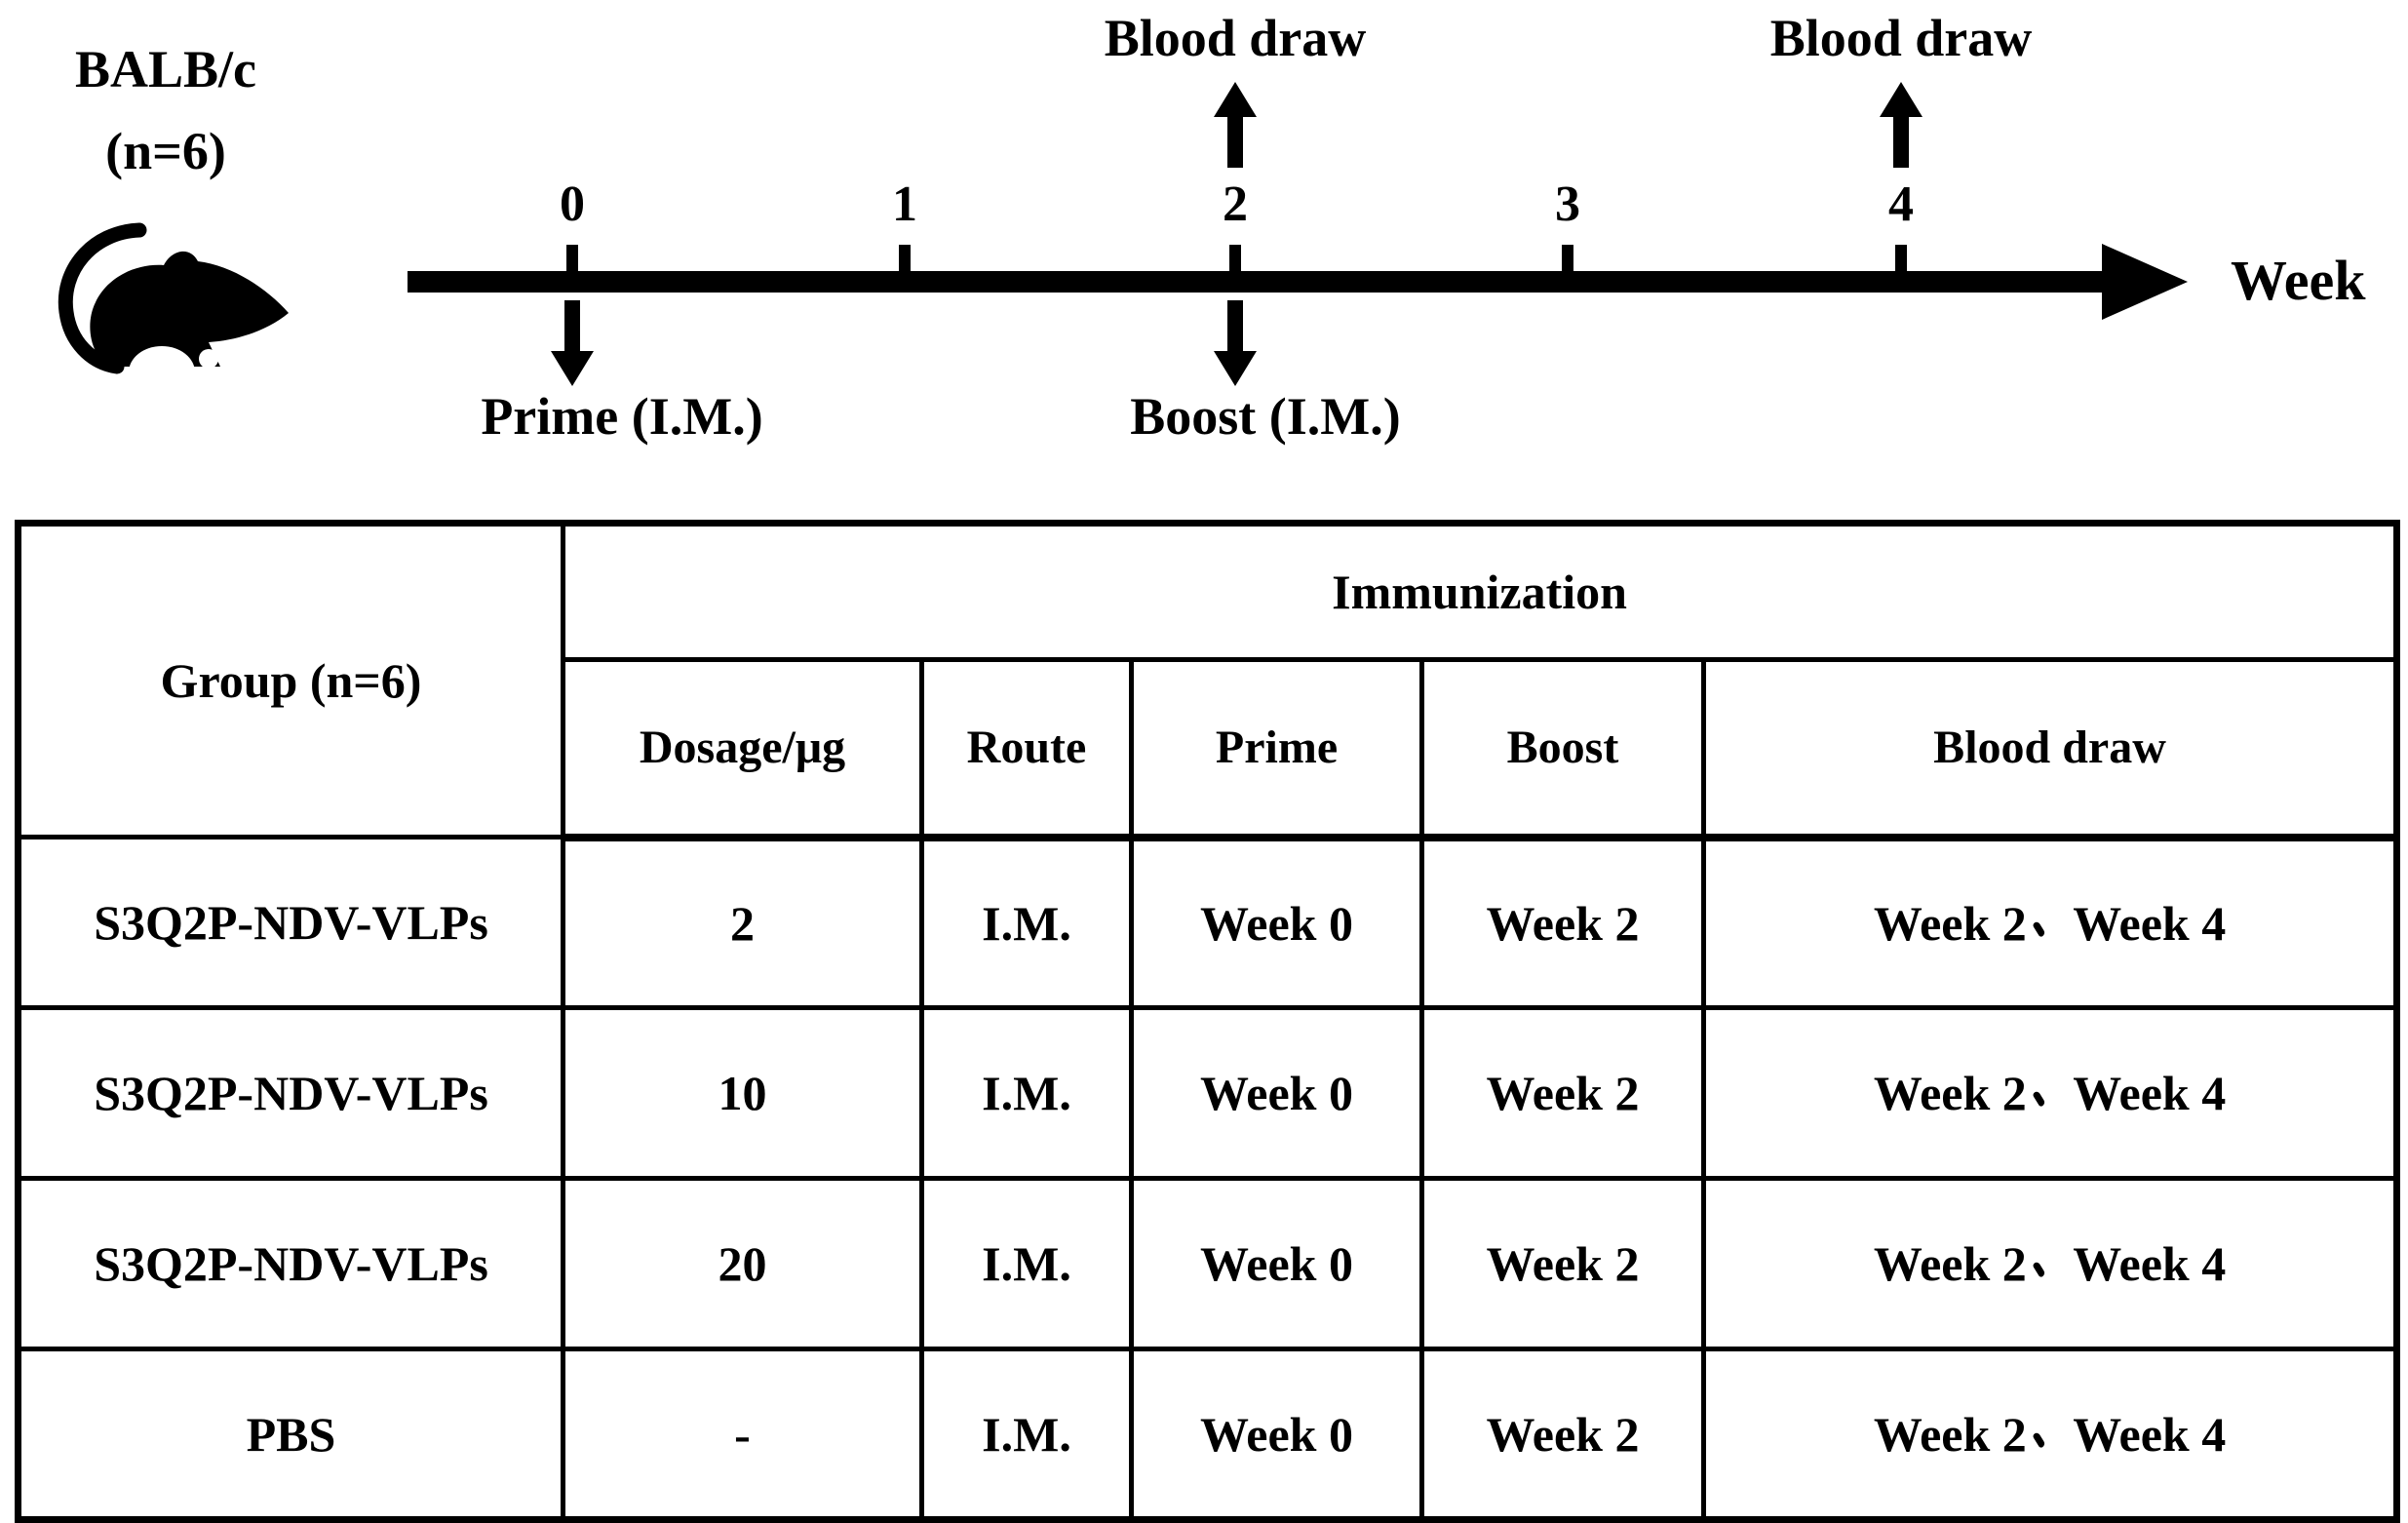 The image size is (2408, 1523). Describe the element at coordinates (1567, 258) in the screenshot. I see `tick-mark-week3` at that location.